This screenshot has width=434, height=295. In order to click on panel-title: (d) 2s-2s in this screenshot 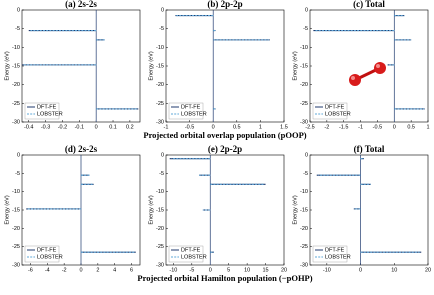, I will do `click(81, 149)`.